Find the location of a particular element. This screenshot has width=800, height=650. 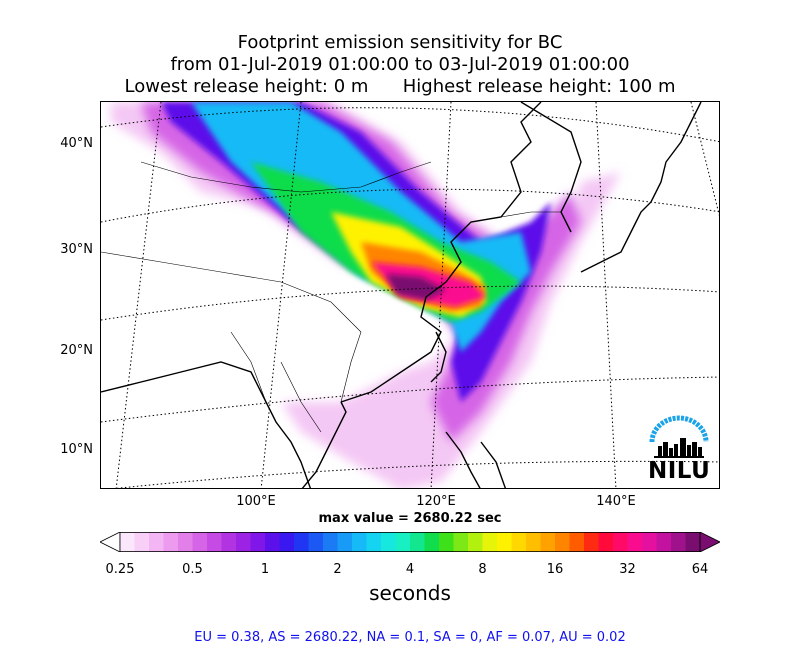

colorbar-tick-label: 2 is located at coordinates (337, 569).